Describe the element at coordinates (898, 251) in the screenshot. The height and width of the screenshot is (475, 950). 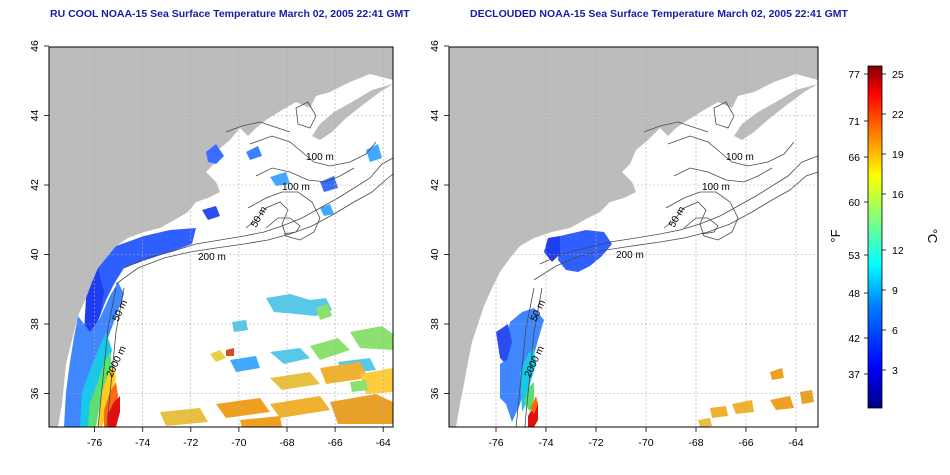
I see `celsius-tick: 12` at that location.